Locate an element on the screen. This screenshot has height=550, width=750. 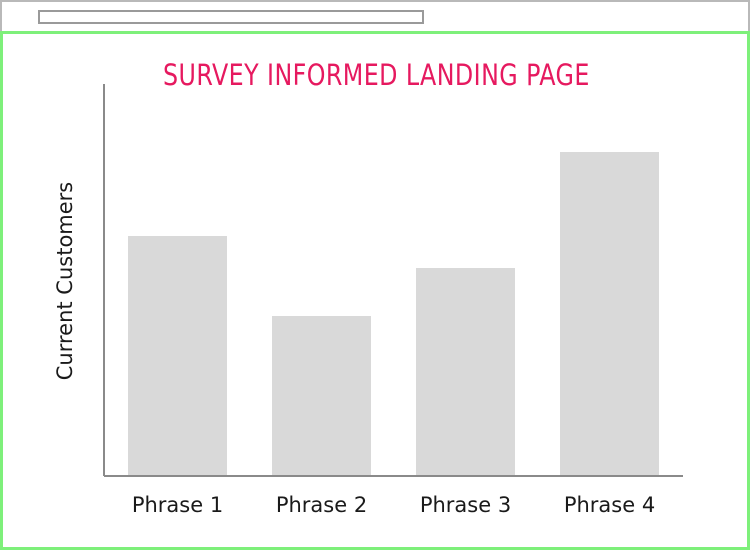
x-tick-label-4: Phrase 4 is located at coordinates (609, 505).